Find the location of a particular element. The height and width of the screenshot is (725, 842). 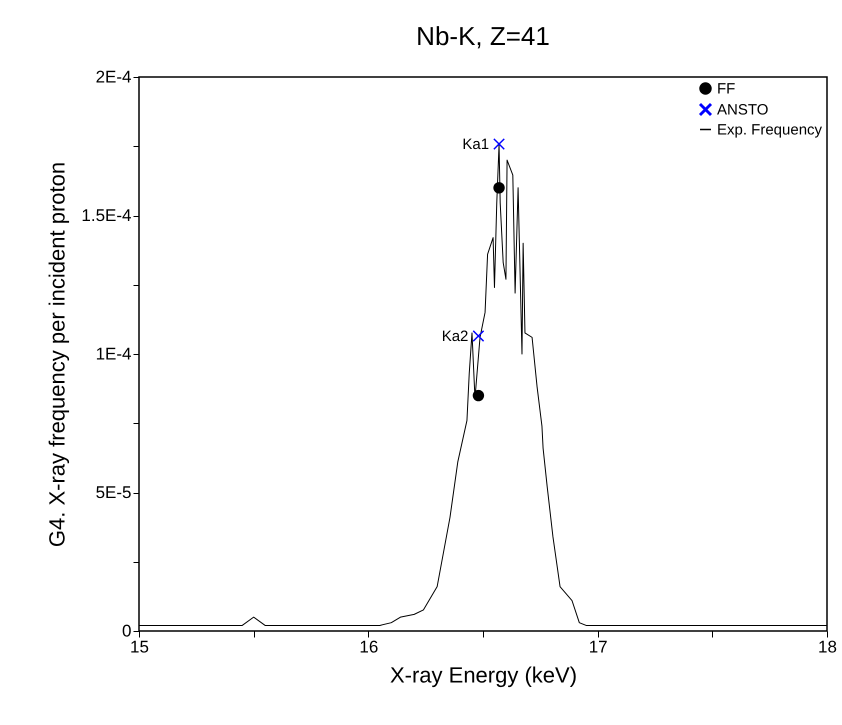

x-tick-label: 15 is located at coordinates (139, 647).